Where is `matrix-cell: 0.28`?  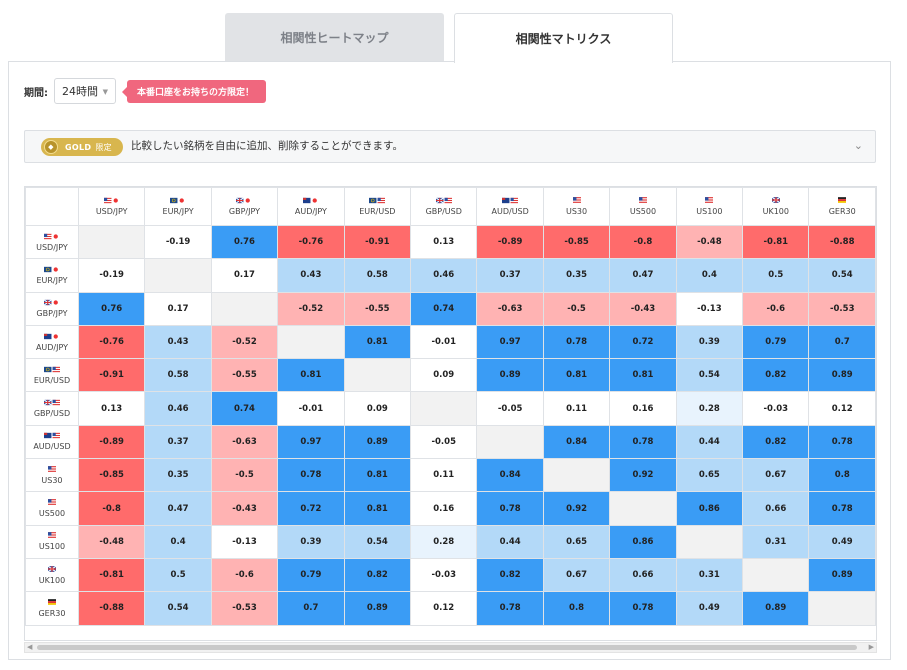 matrix-cell: 0.28 is located at coordinates (444, 541).